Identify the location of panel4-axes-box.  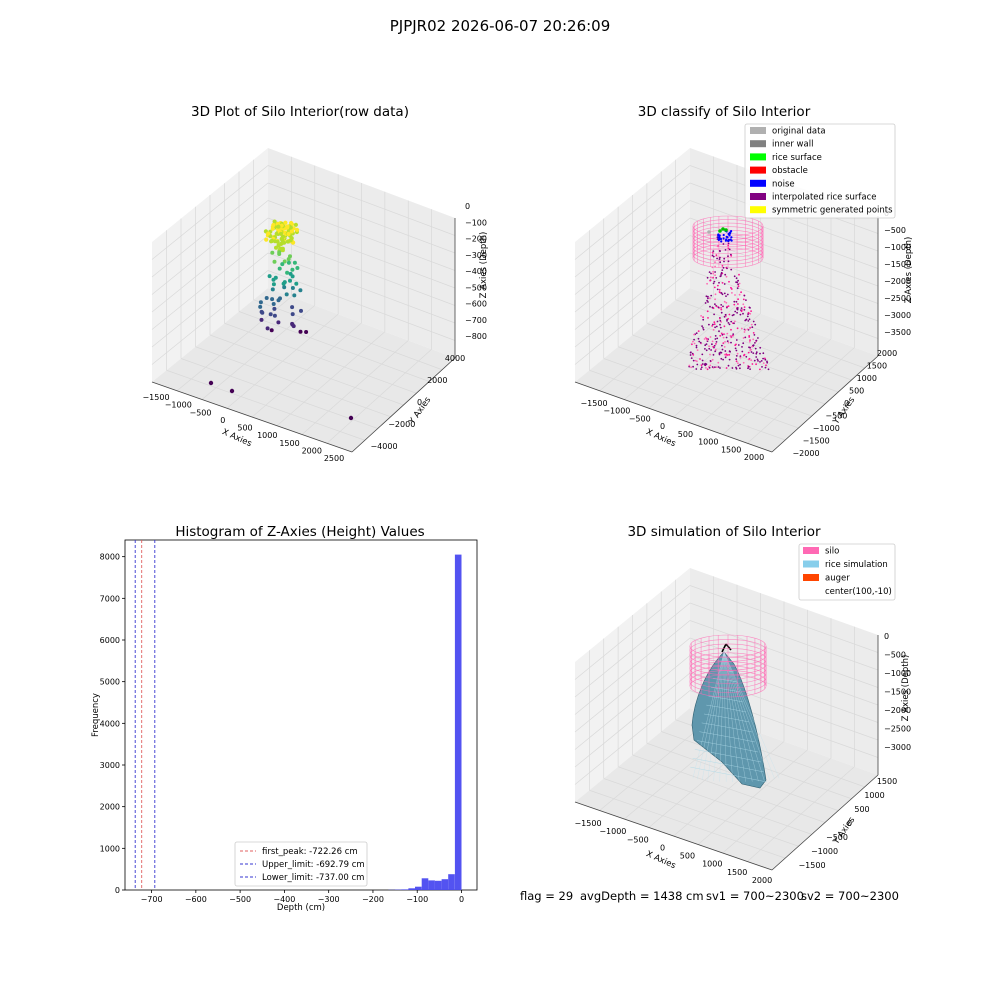
(726, 719).